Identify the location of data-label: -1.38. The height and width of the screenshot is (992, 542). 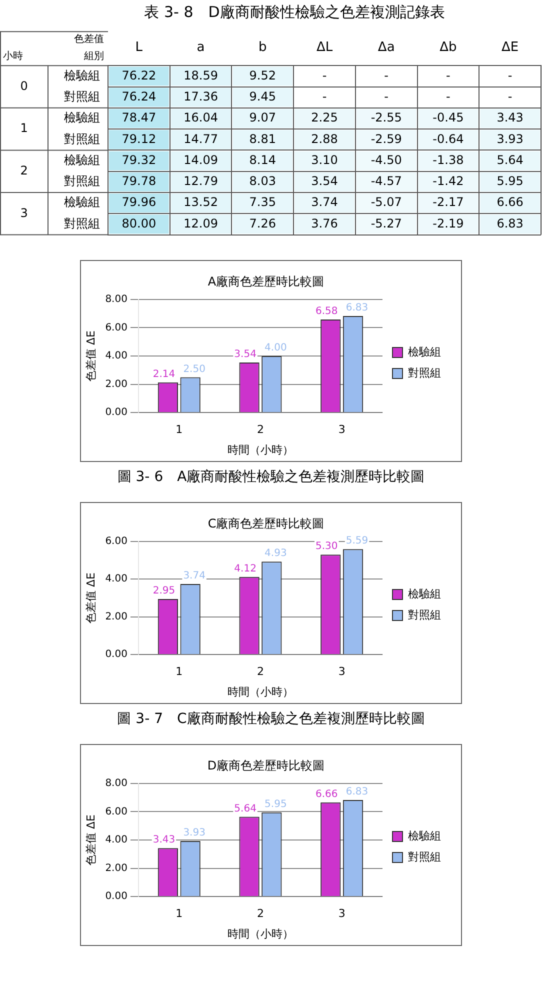
(448, 159).